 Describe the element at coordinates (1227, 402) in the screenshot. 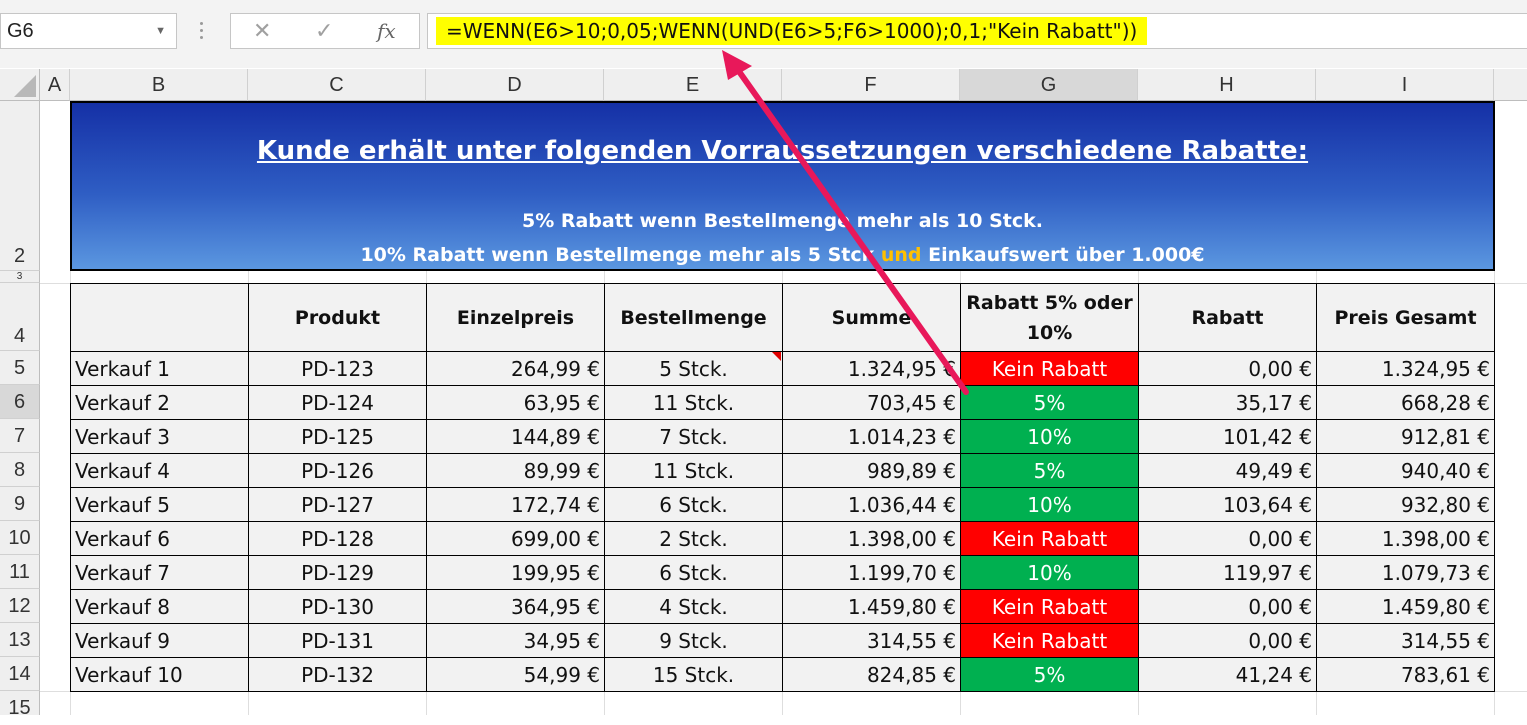

I see `cell-rabatt: 35,17 €` at that location.